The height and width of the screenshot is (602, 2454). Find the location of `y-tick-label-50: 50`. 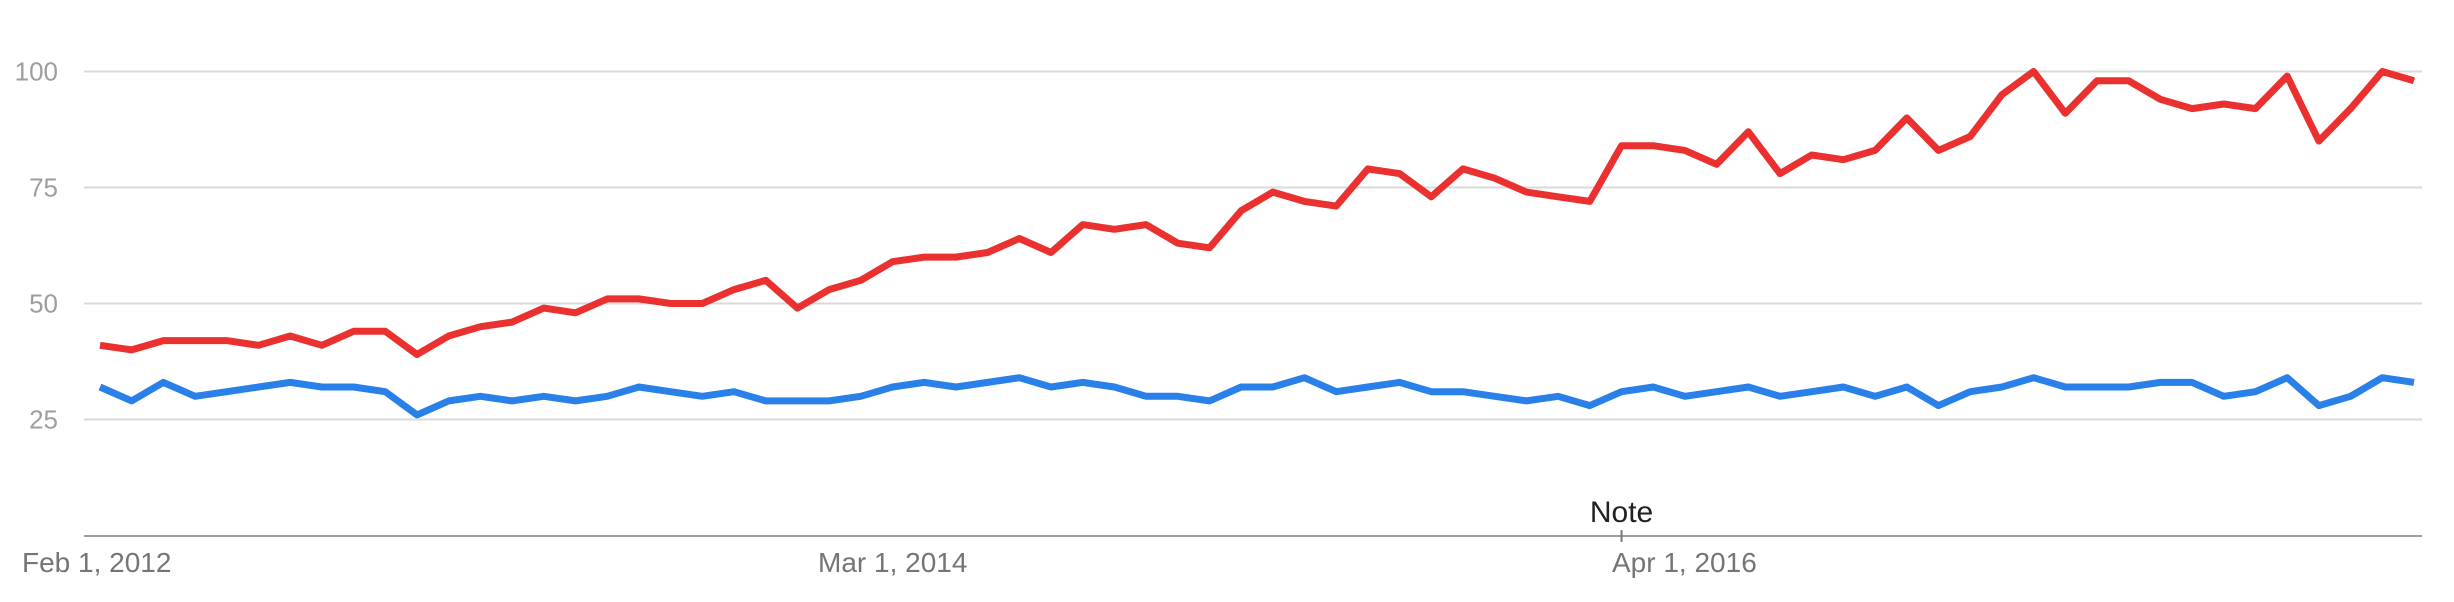

y-tick-label-50: 50 is located at coordinates (43, 304).